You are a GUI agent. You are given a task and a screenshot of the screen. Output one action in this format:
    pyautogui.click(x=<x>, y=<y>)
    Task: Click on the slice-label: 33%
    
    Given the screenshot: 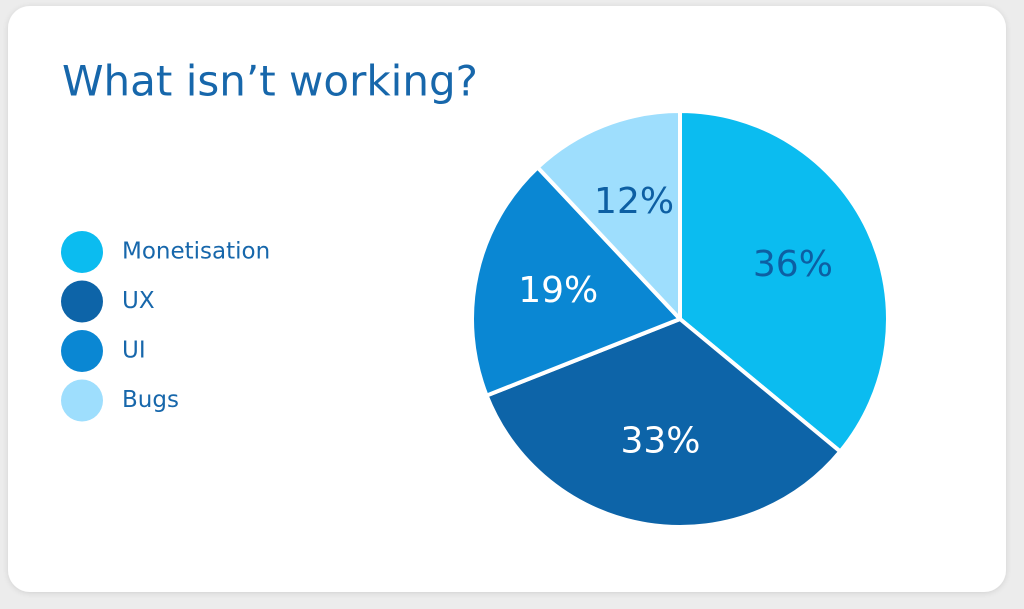 What is the action you would take?
    pyautogui.click(x=660, y=440)
    